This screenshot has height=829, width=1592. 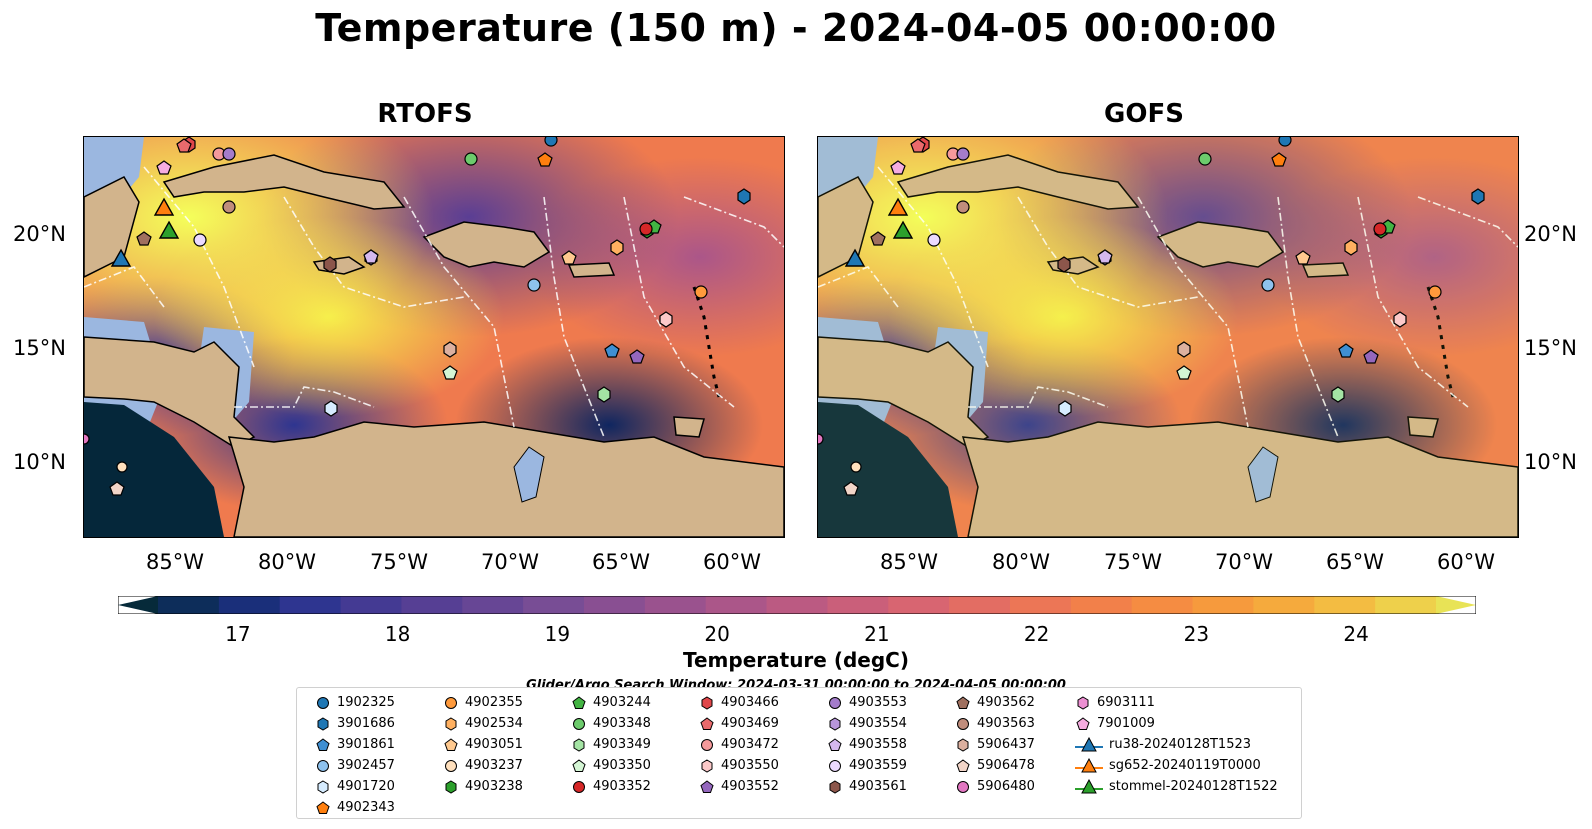 What do you see at coordinates (909, 562) in the screenshot?
I see `lon-tick-85-right: 85°W` at bounding box center [909, 562].